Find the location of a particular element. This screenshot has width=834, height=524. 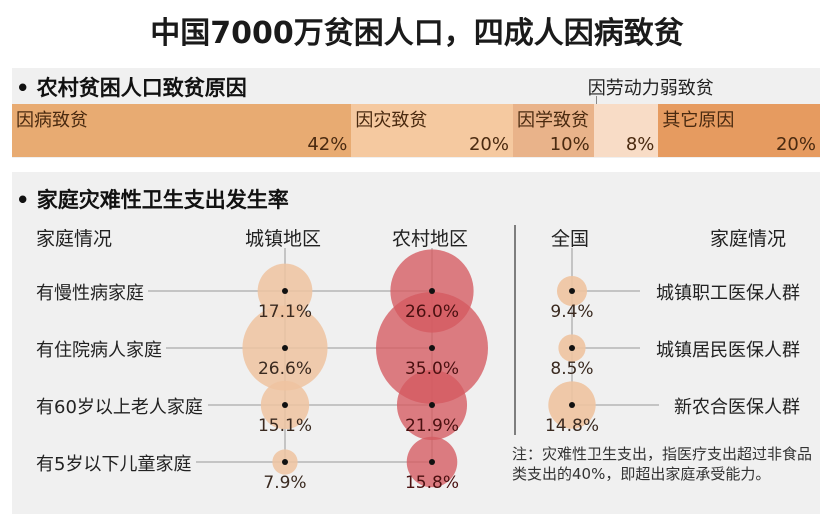

row-label: 有住院病人家庭 is located at coordinates (99, 350).